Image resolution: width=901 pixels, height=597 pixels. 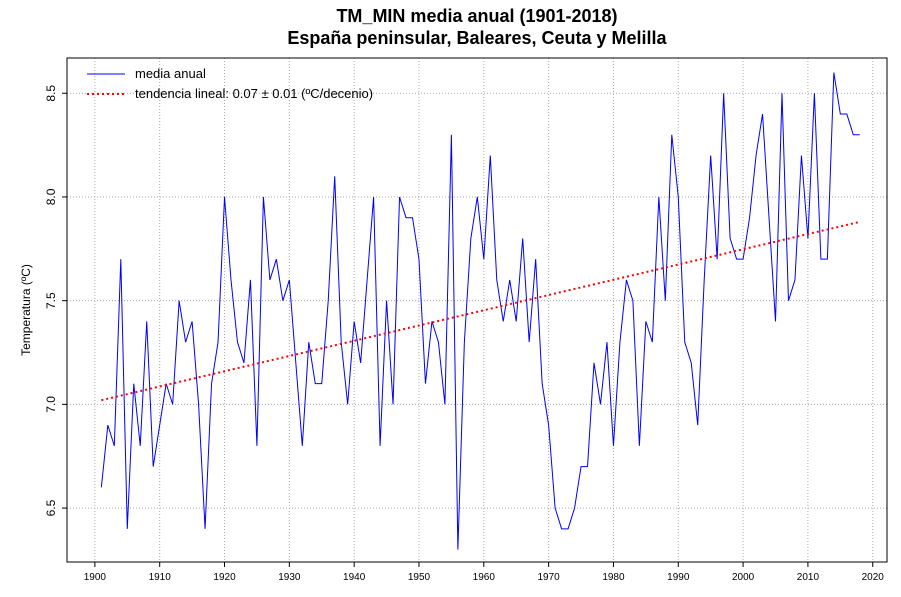 What do you see at coordinates (51, 300) in the screenshot?
I see `y-tick-label: 7.5` at bounding box center [51, 300].